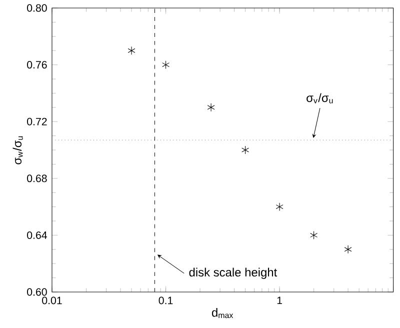 Image resolution: width=400 pixels, height=328 pixels. Describe the element at coordinates (52, 300) in the screenshot. I see `x-tick-label: 0.01` at that location.